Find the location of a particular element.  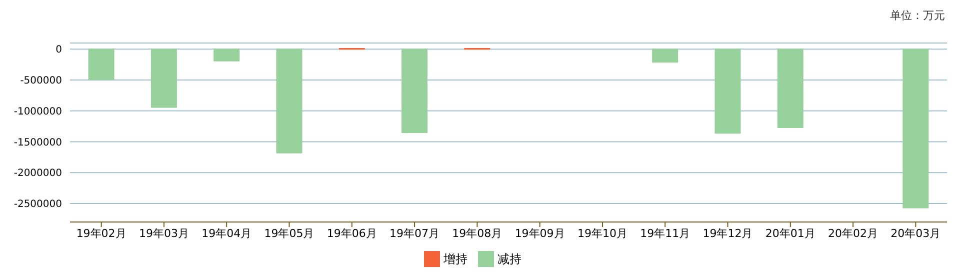

legend-label: 增持 is located at coordinates (456, 259).